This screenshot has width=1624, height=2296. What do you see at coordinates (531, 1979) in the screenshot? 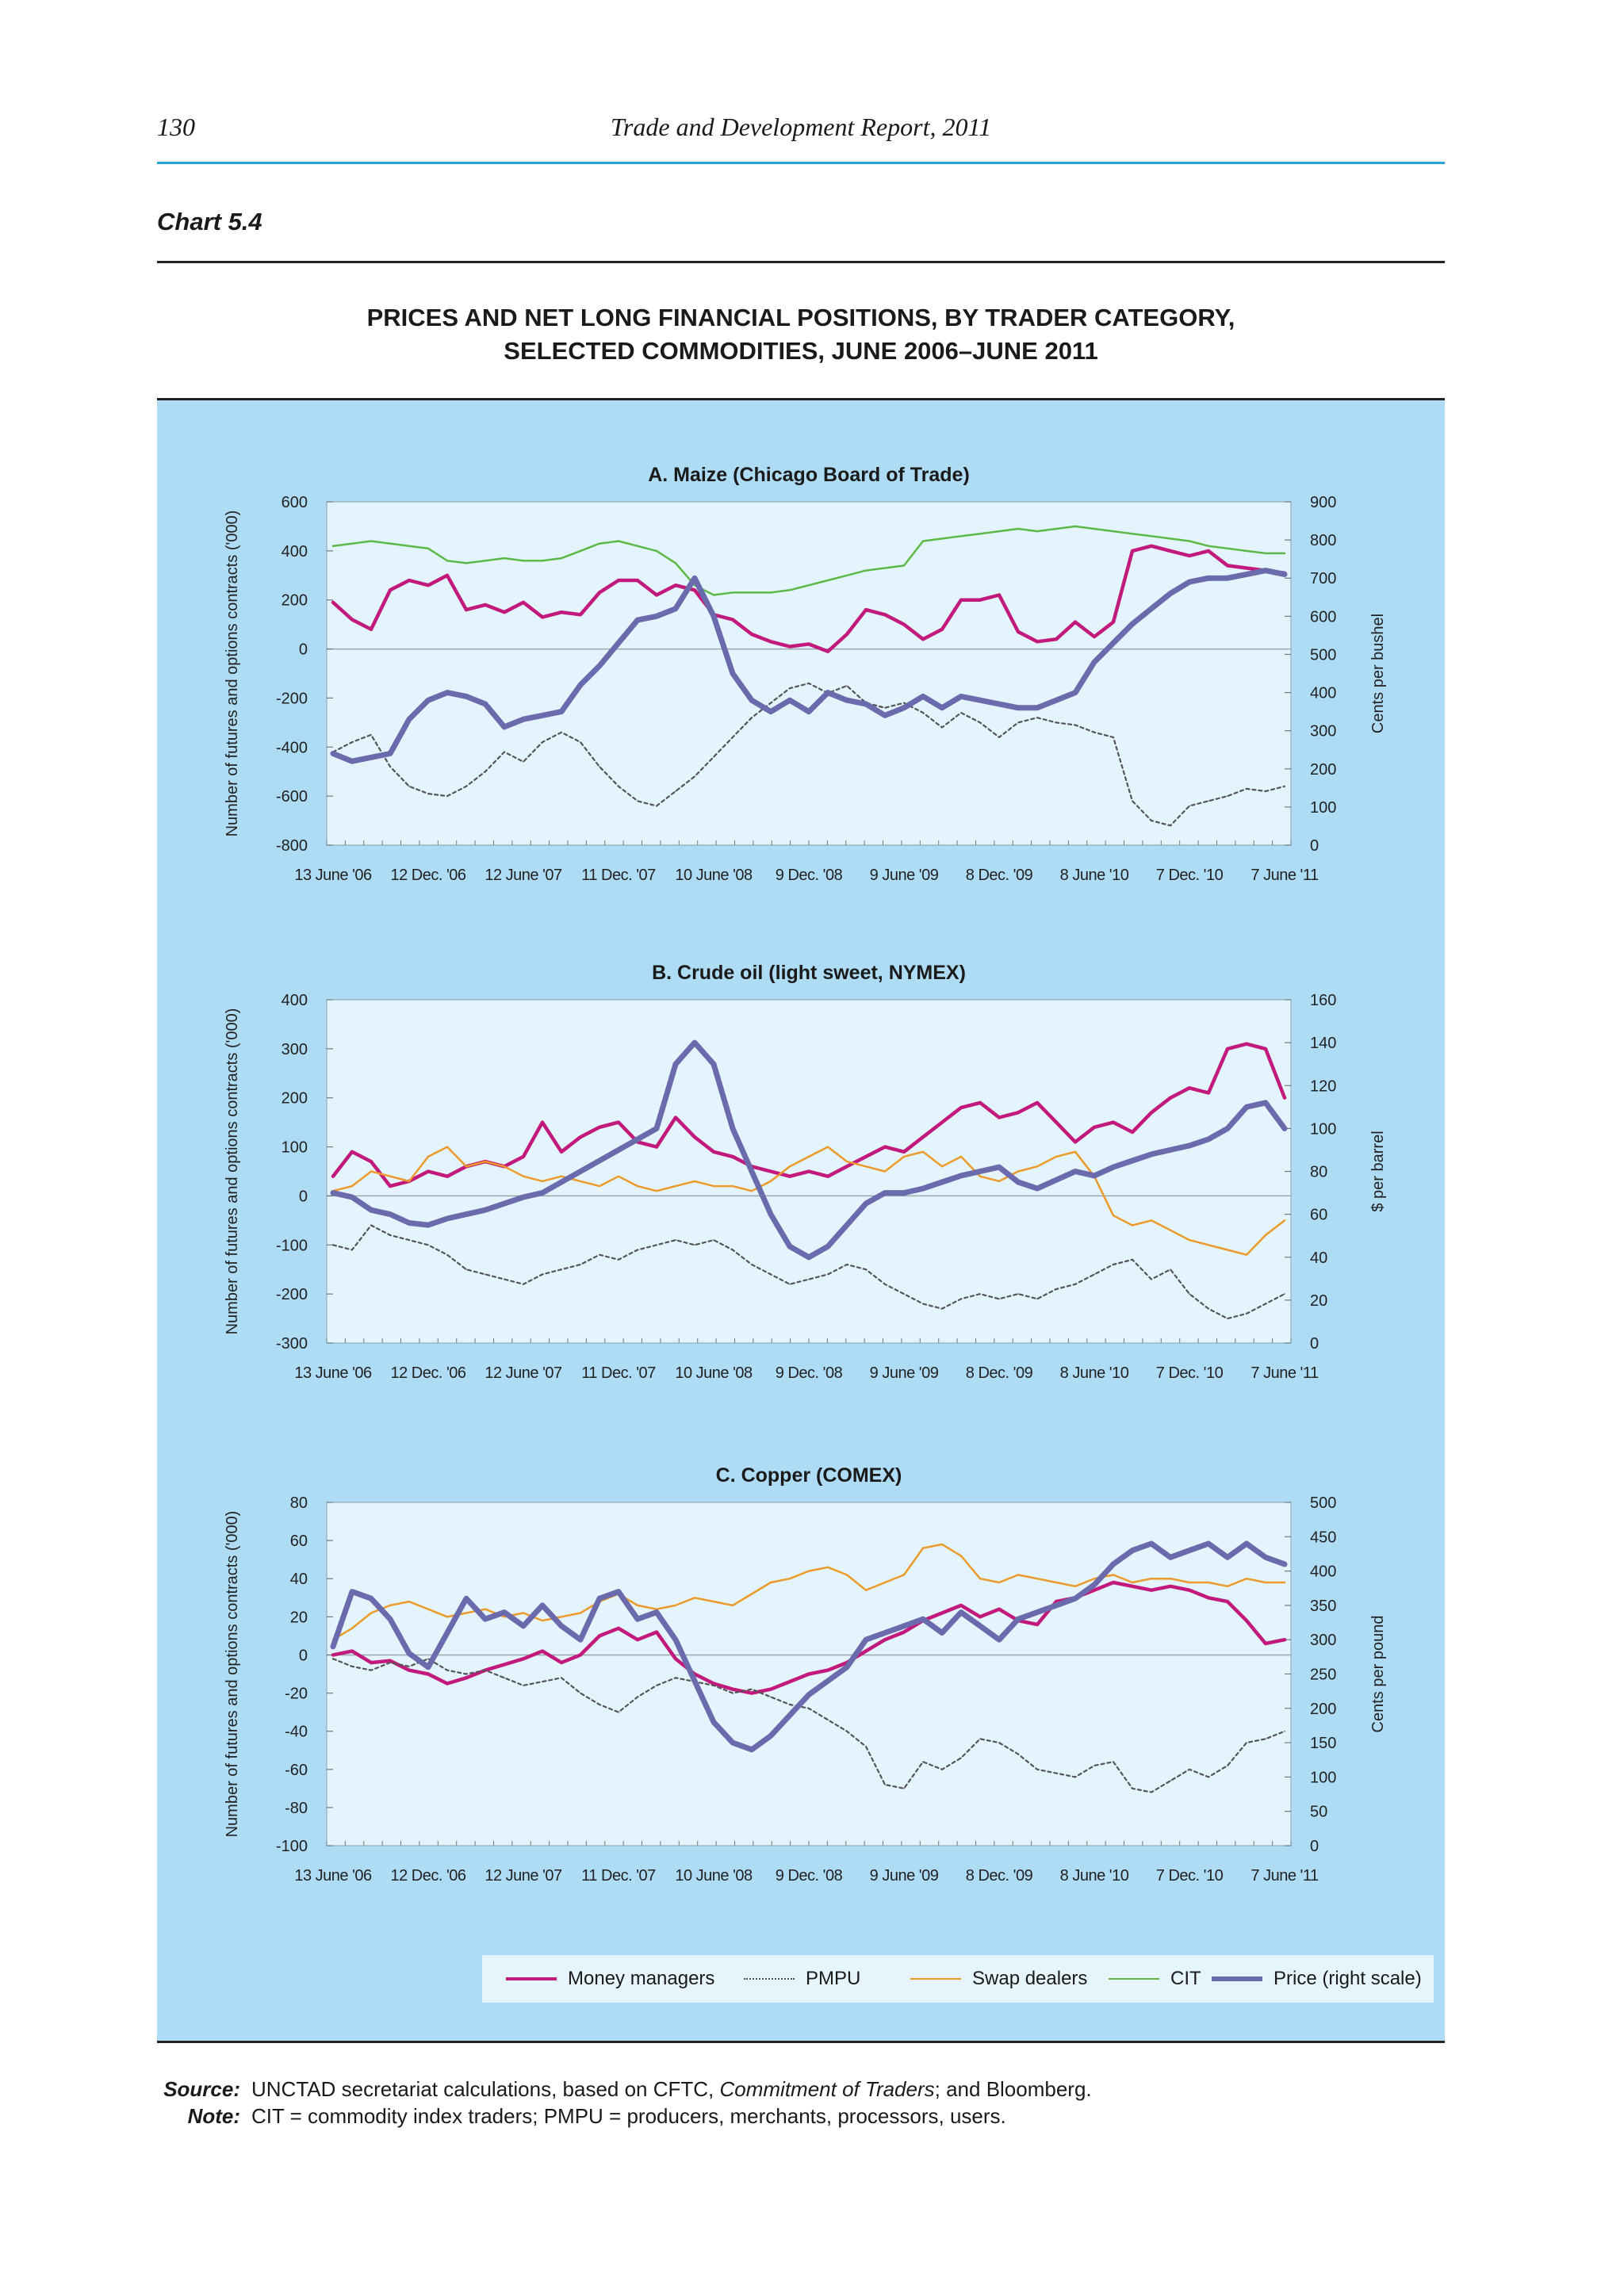
I see `legend-swatch-money_managers` at bounding box center [531, 1979].